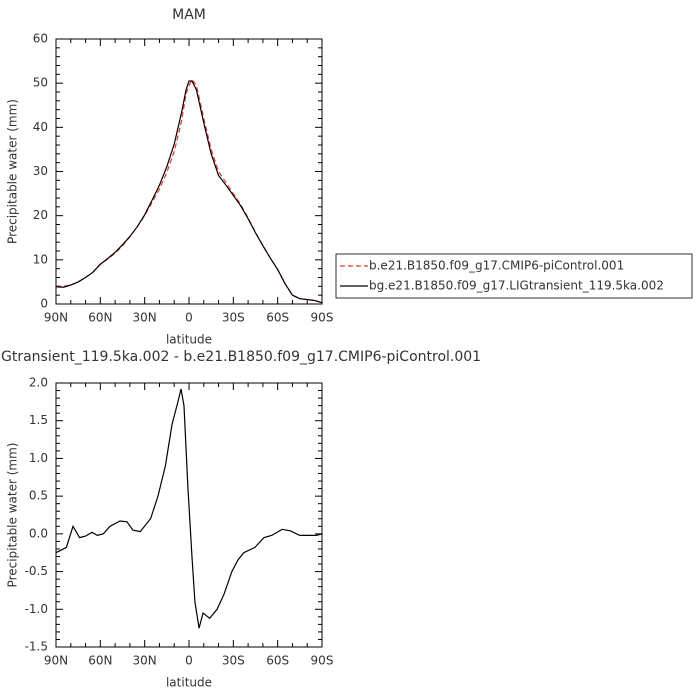  What do you see at coordinates (40, 39) in the screenshot?
I see `y-tick-label: 60` at bounding box center [40, 39].